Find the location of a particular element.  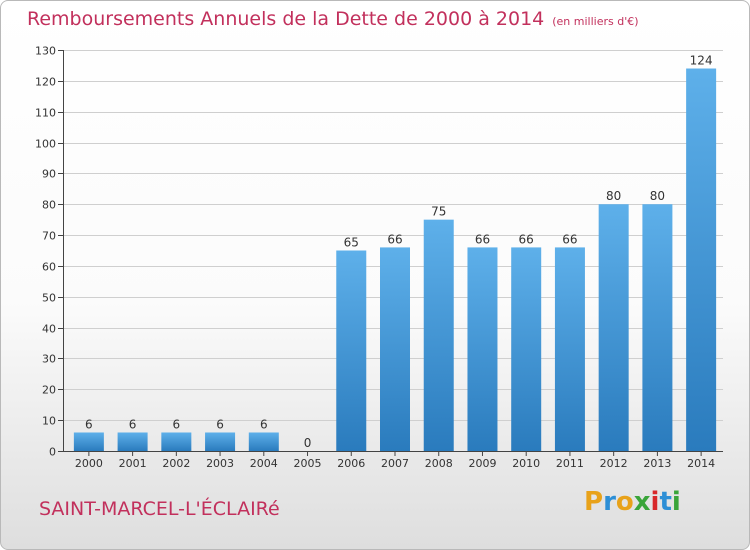

x-tick-label: 2012 is located at coordinates (614, 463).